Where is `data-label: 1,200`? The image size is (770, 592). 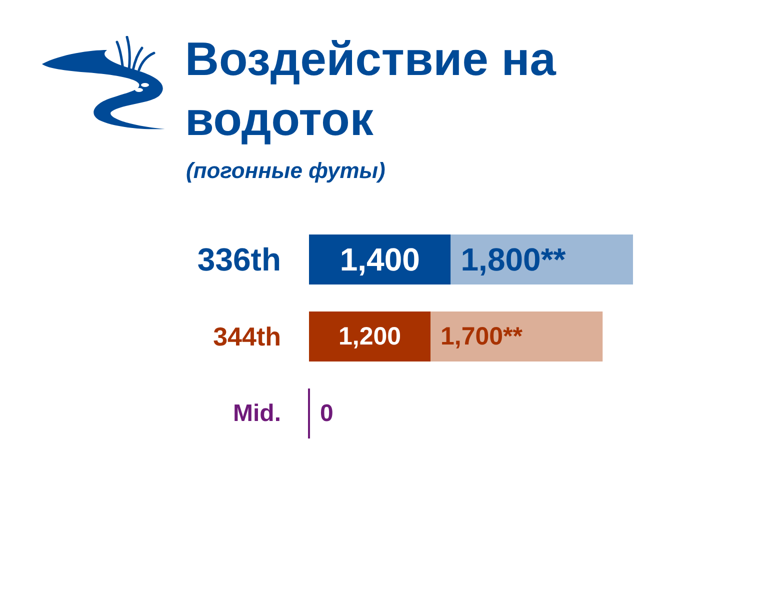 data-label: 1,200 is located at coordinates (370, 336).